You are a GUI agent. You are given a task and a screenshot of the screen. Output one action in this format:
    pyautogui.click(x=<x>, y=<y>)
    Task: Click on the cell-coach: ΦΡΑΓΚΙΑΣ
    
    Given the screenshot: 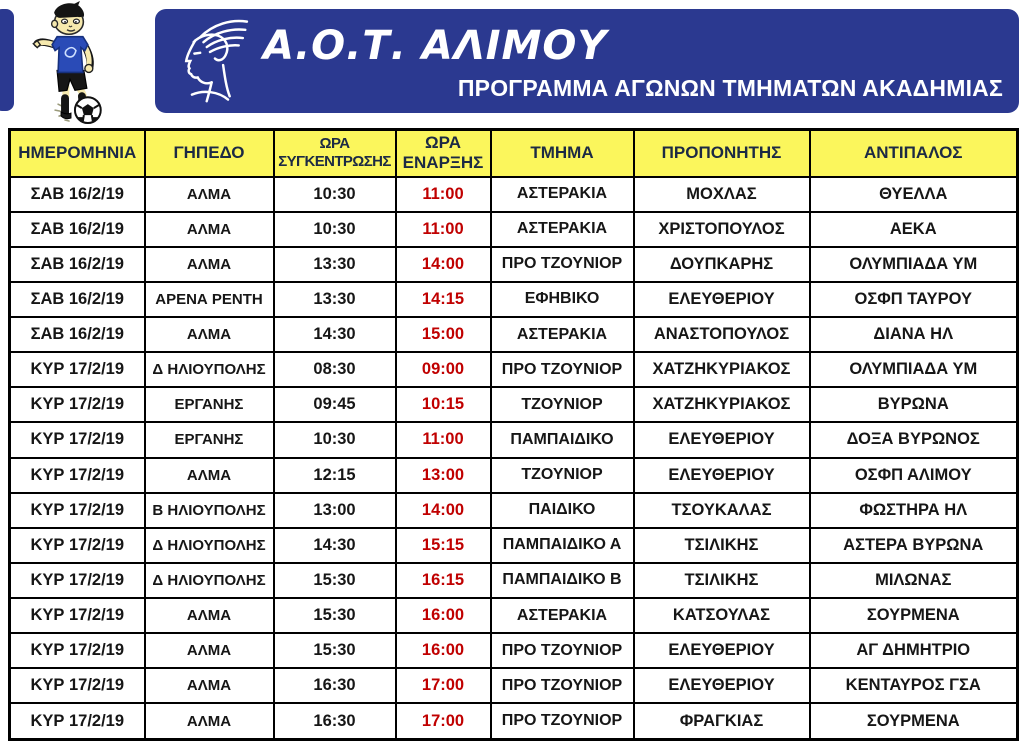 What is the action you would take?
    pyautogui.click(x=721, y=721)
    